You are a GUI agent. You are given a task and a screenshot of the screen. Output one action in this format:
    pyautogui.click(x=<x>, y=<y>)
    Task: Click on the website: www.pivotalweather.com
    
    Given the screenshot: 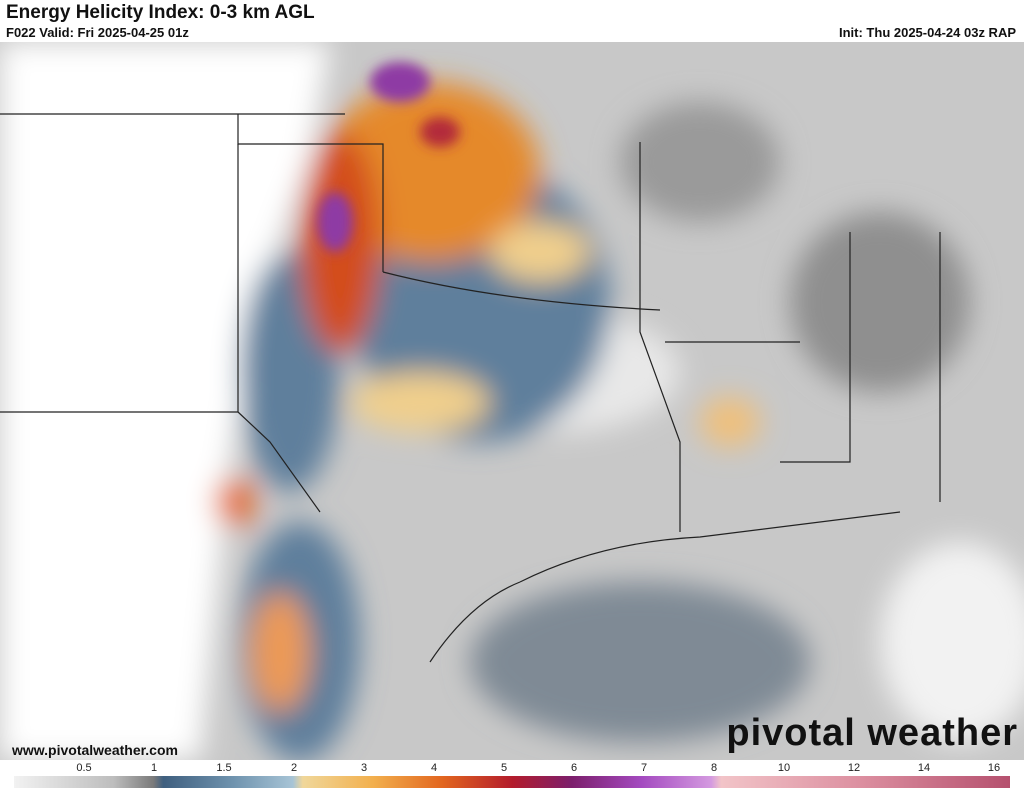 What is the action you would take?
    pyautogui.click(x=95, y=750)
    